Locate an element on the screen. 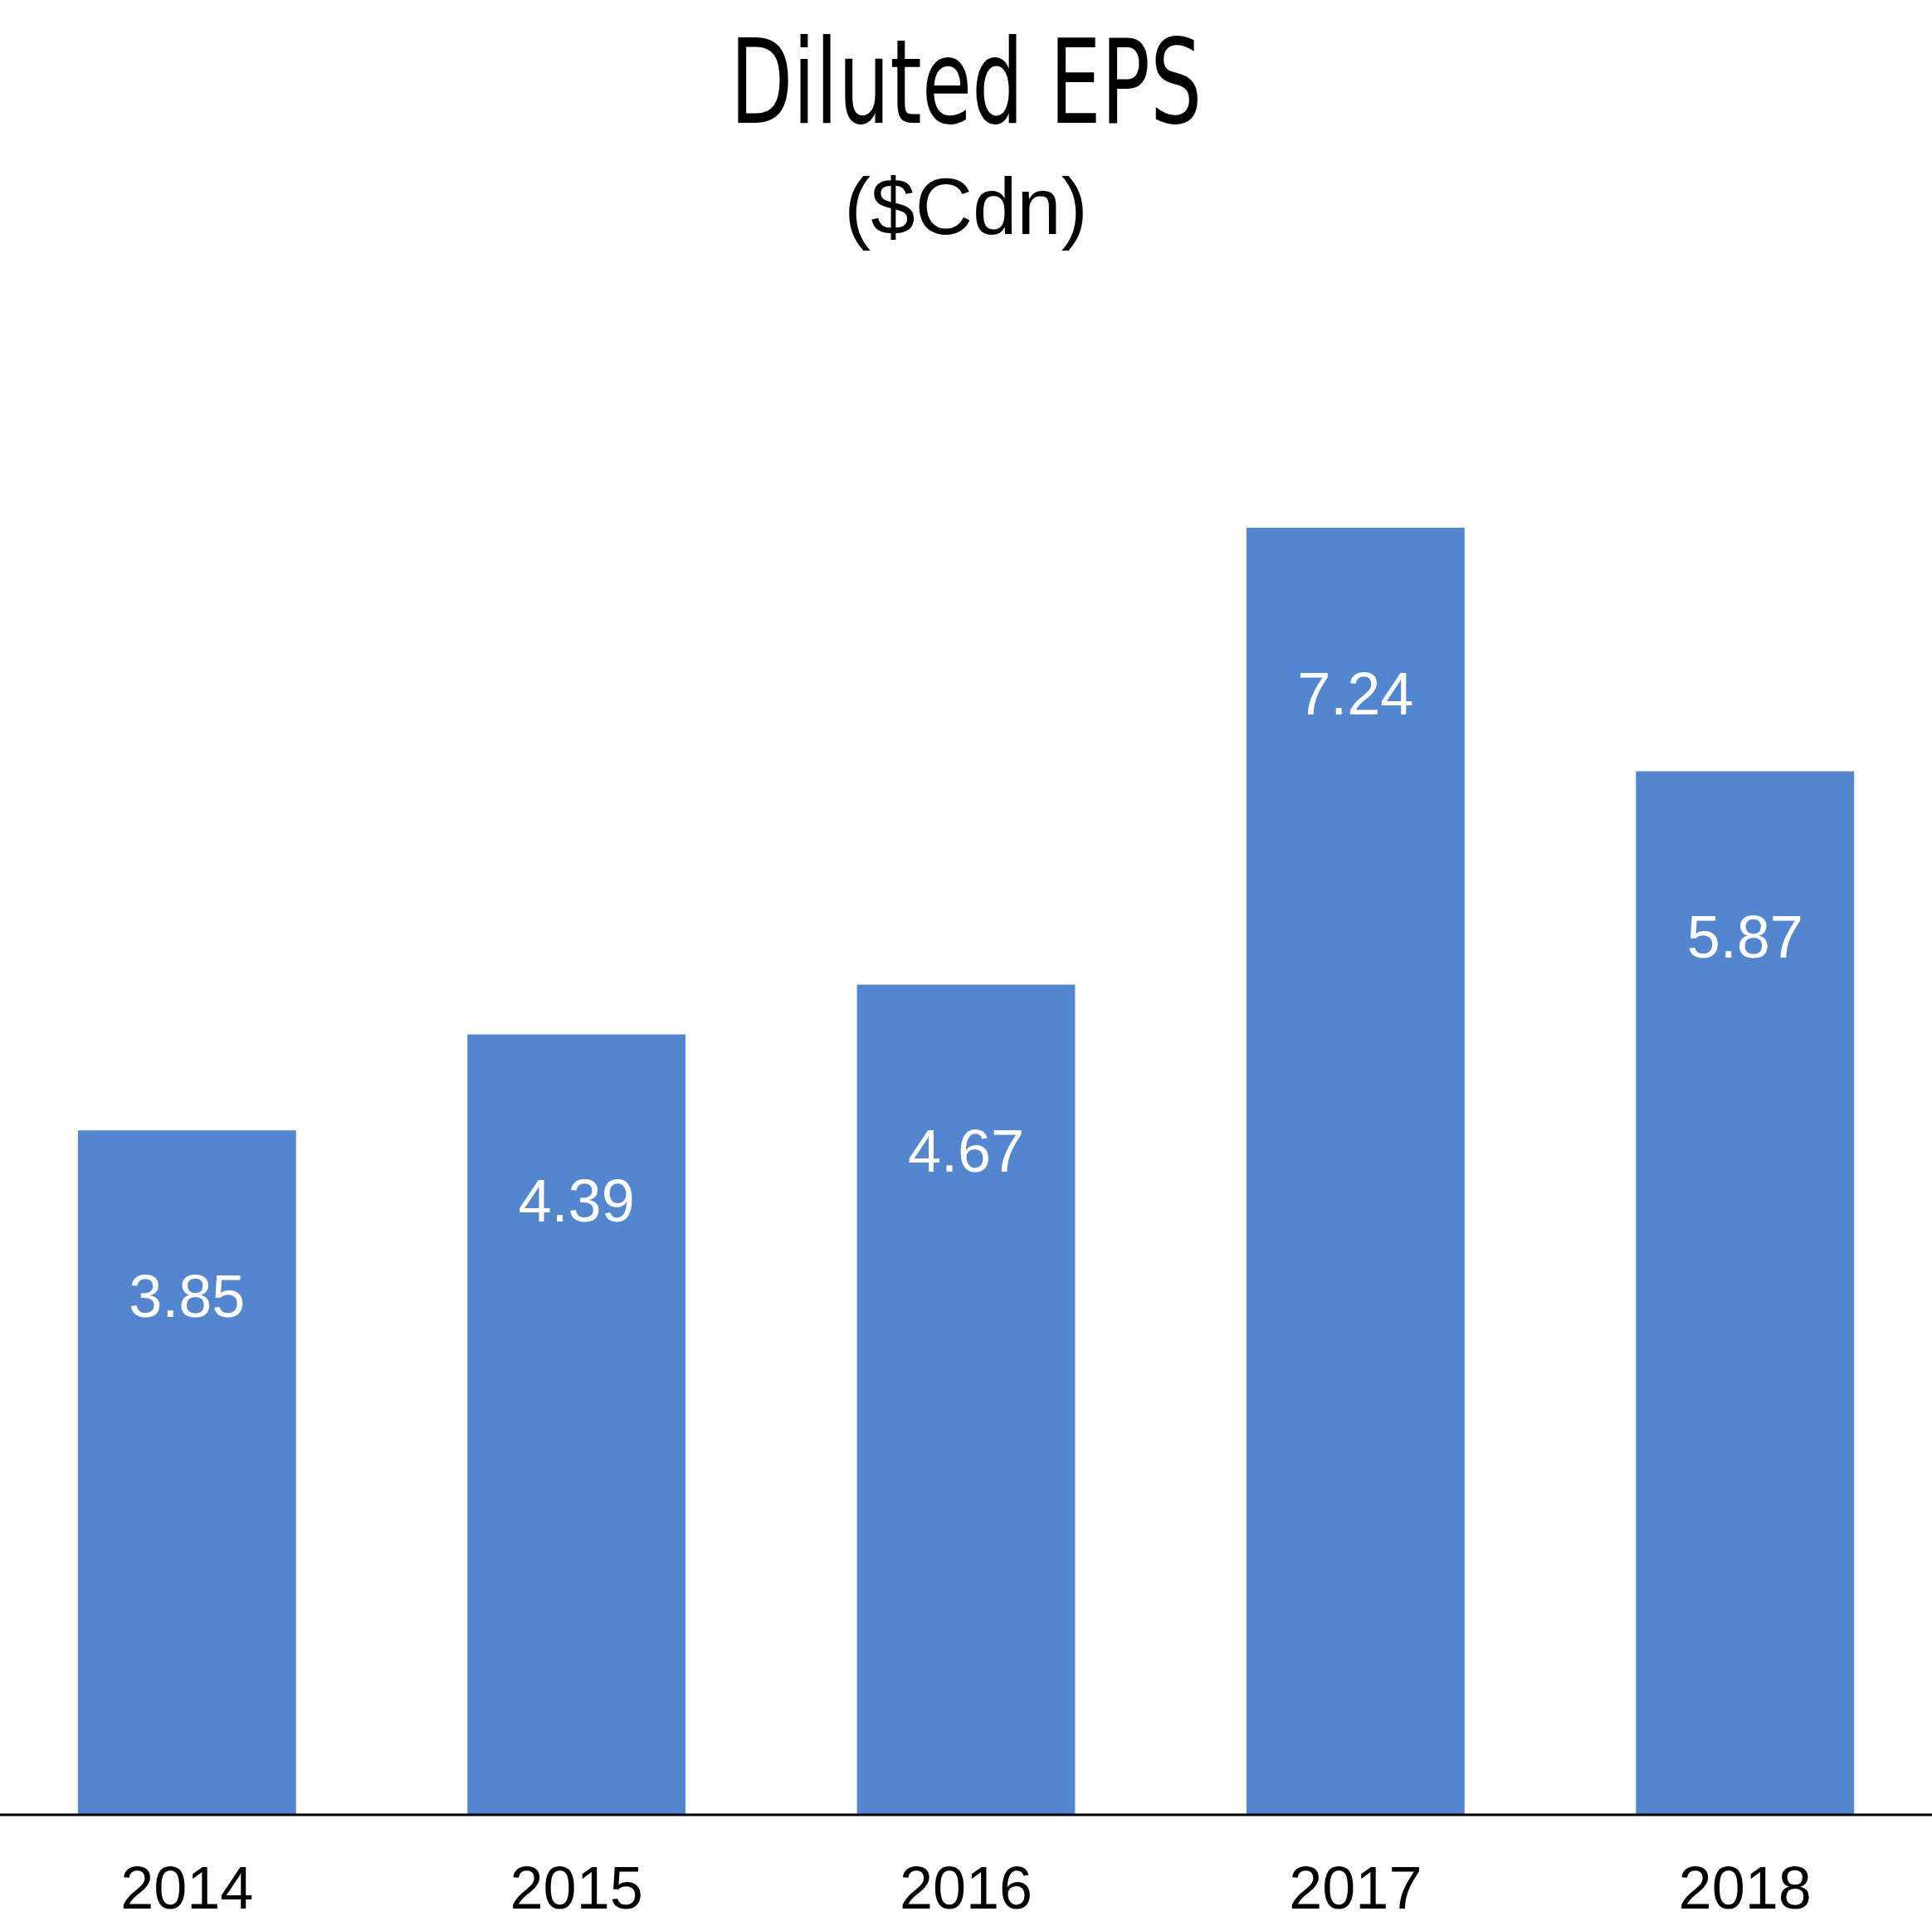  data-label: 3.85 is located at coordinates (188, 1297).